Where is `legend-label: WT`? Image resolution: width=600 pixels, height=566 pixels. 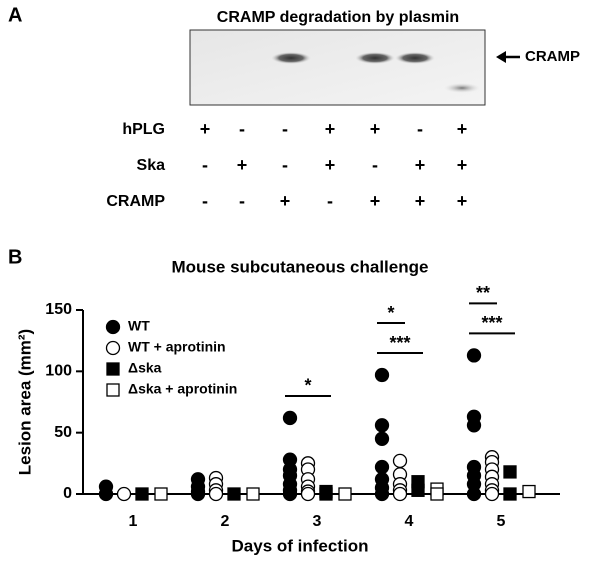 legend-label: WT is located at coordinates (139, 326).